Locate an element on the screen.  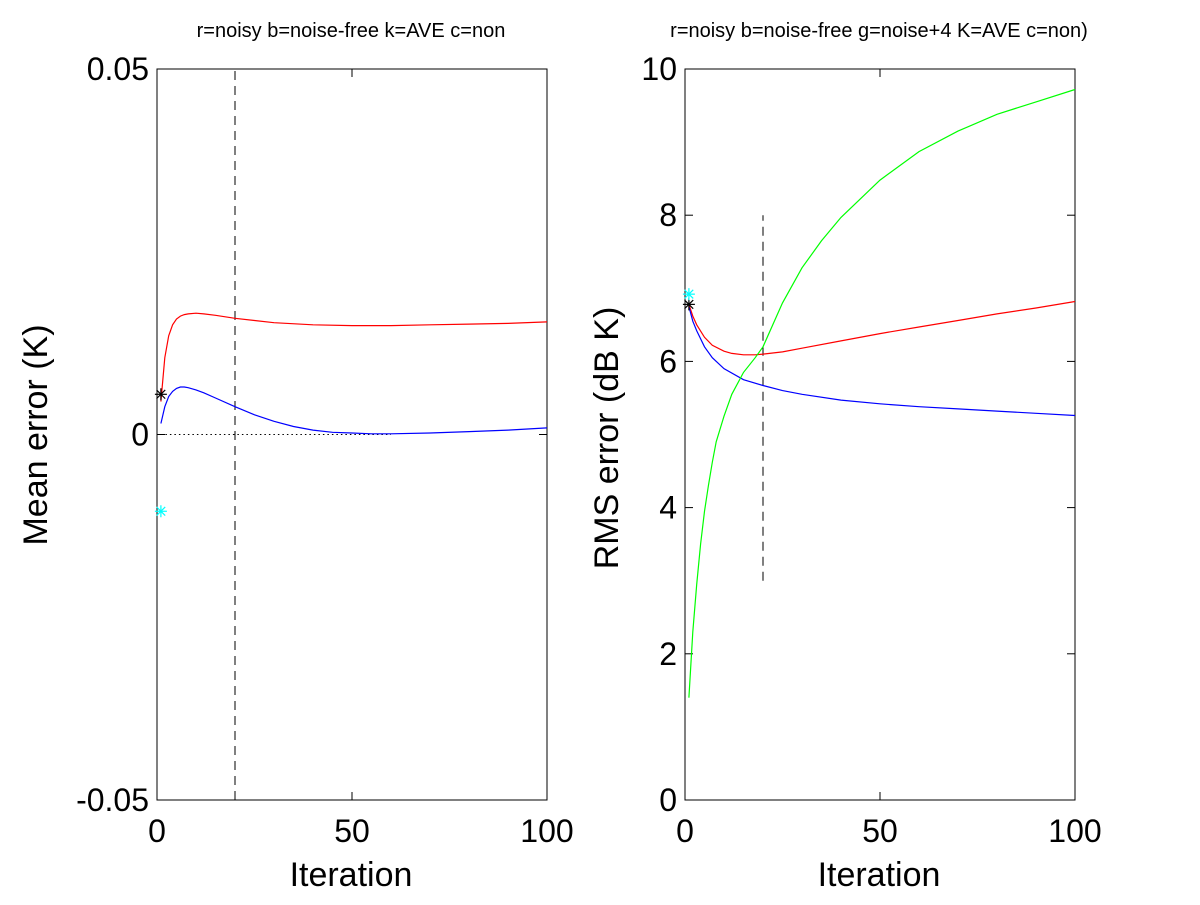
mean-error-title: r=noisy b=noise-free k=AVE c=non is located at coordinates (351, 31).